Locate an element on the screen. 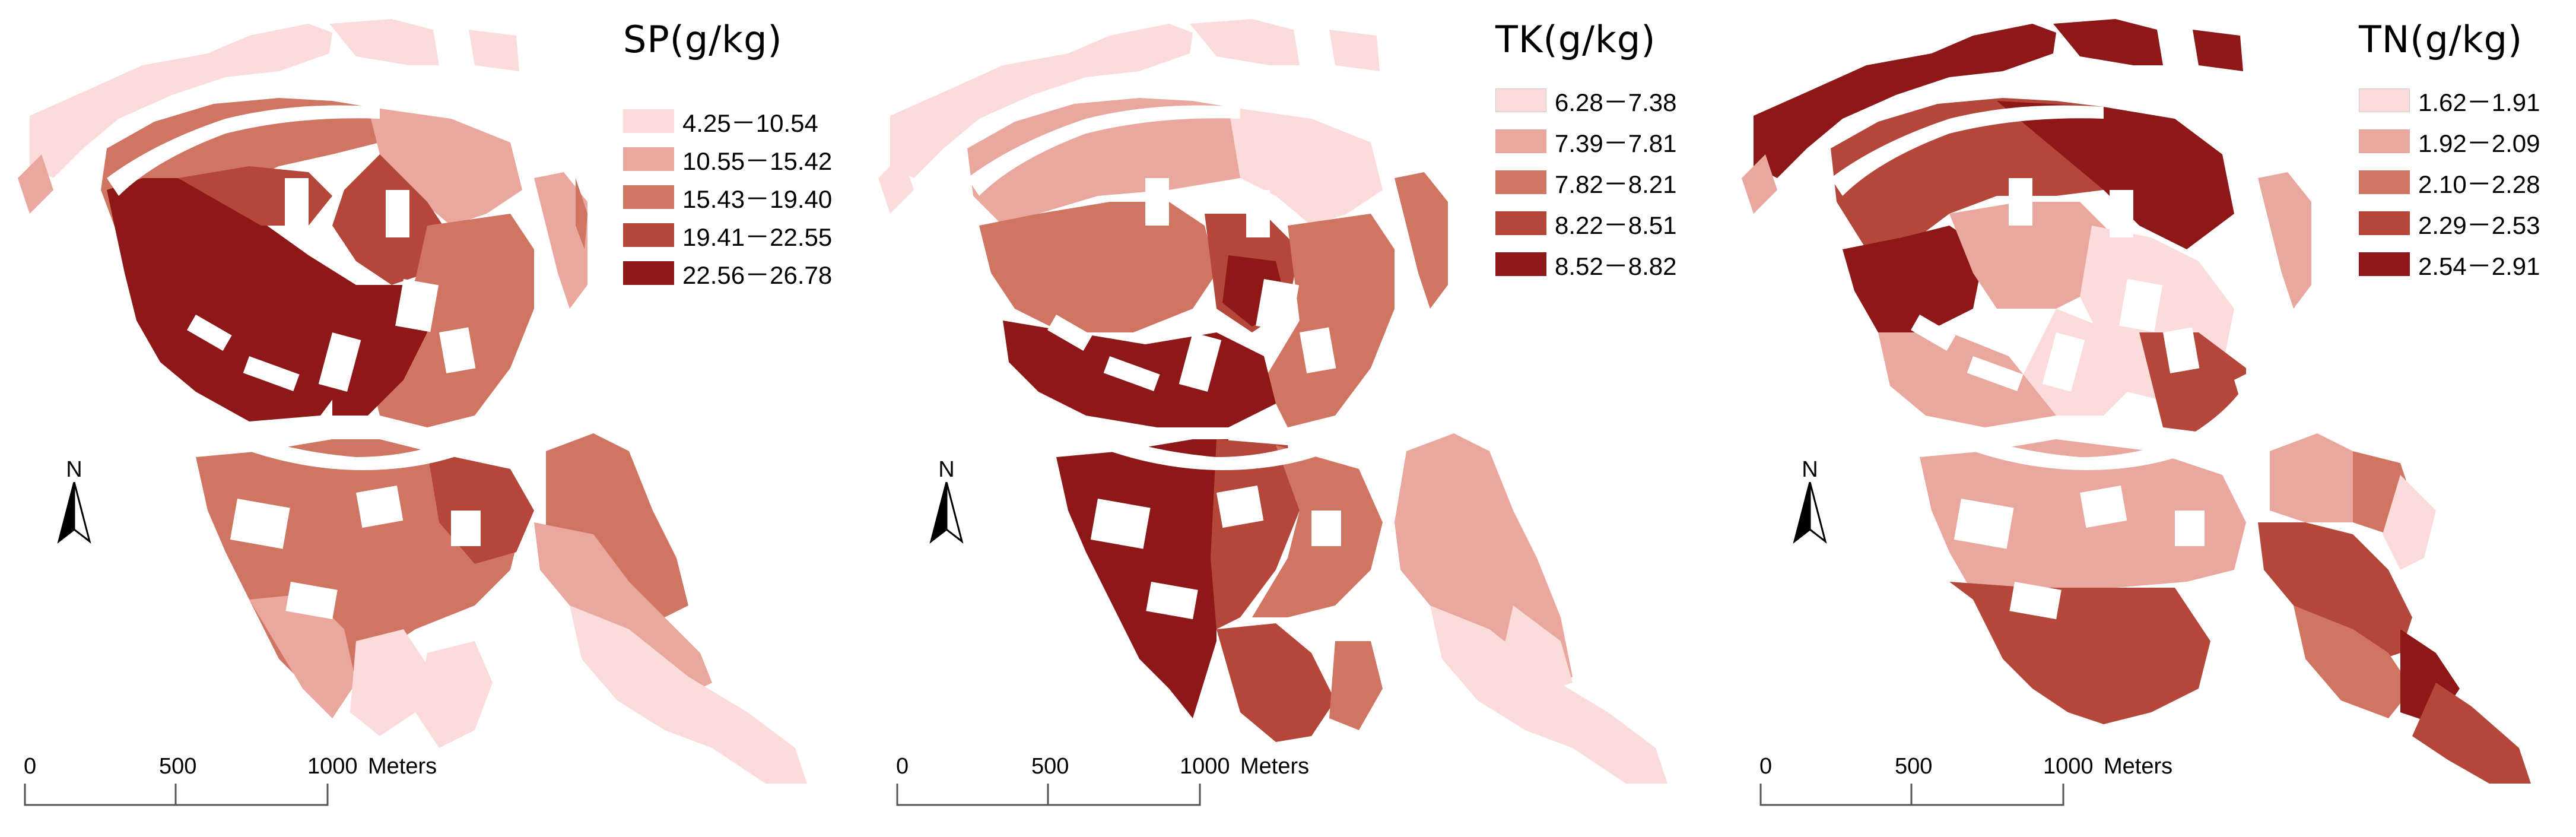  legend-row: 1.62－1.91 is located at coordinates (2449, 101).